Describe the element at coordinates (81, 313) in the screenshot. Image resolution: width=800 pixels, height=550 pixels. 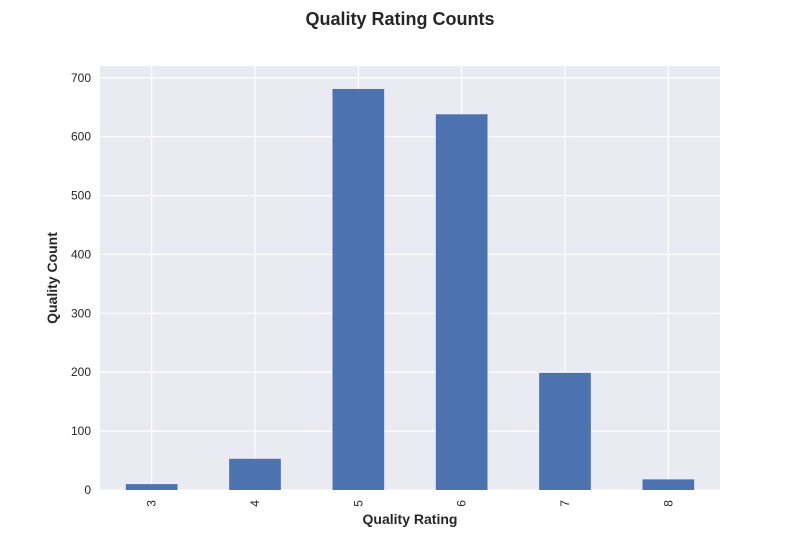
I see `y-tick-label: 300` at that location.